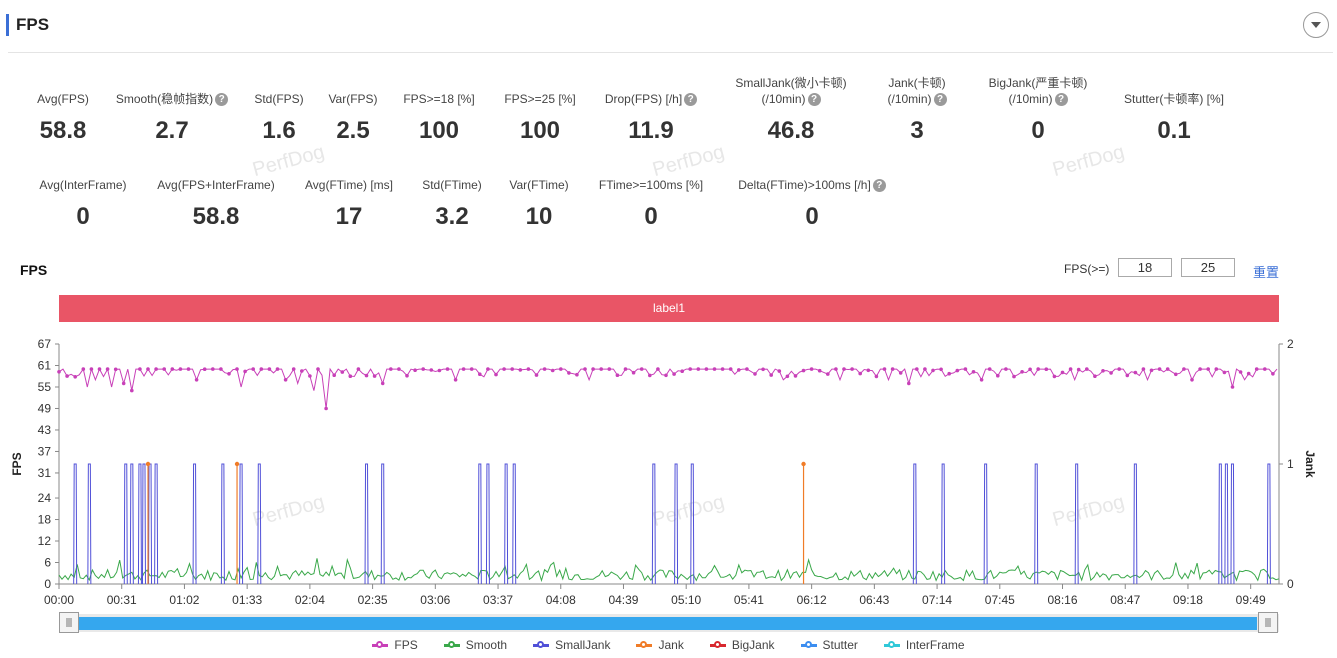  What do you see at coordinates (172, 130) in the screenshot?
I see `stat-value: 2.7` at bounding box center [172, 130].